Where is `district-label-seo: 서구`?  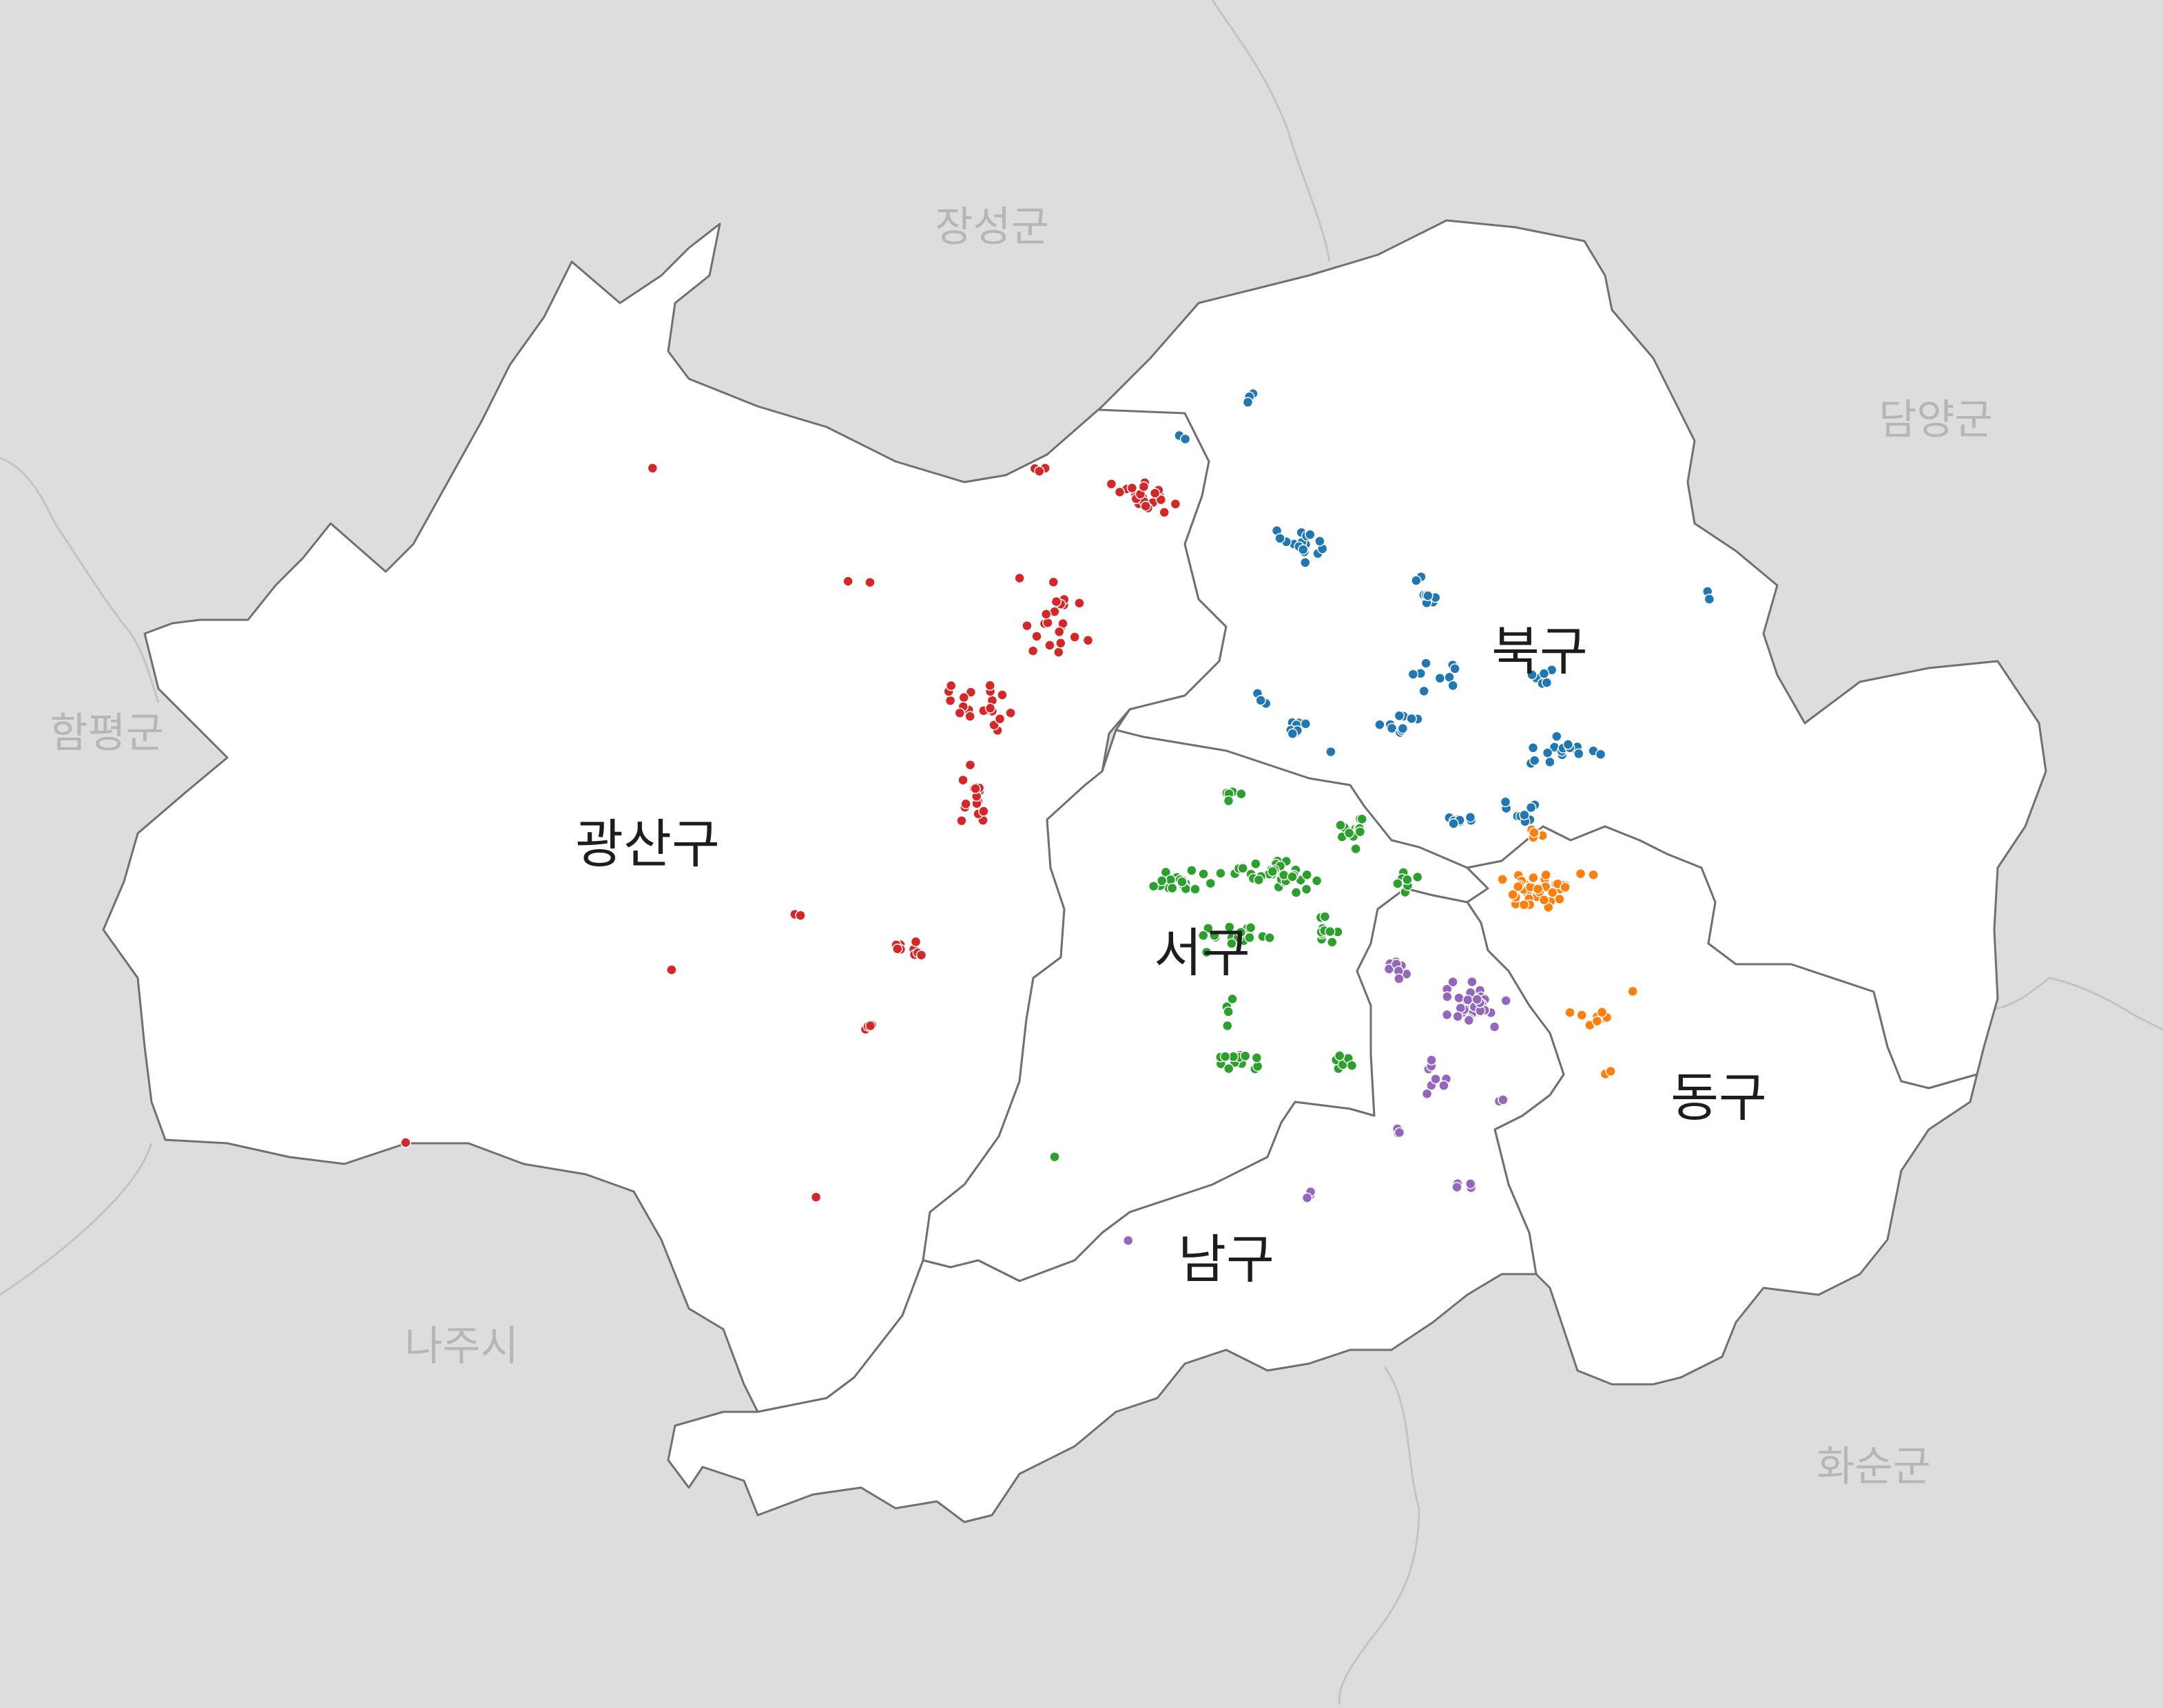 district-label-seo: 서구 is located at coordinates (1202, 953).